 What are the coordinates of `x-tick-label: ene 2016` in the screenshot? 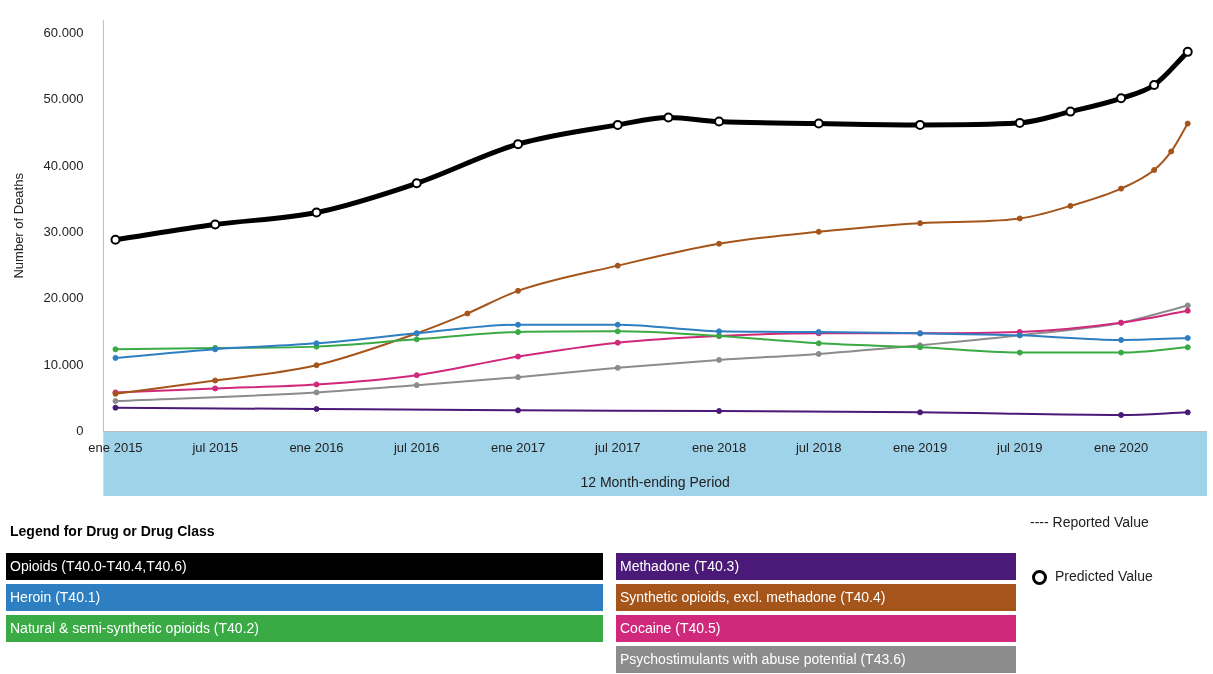 It's located at (316, 447).